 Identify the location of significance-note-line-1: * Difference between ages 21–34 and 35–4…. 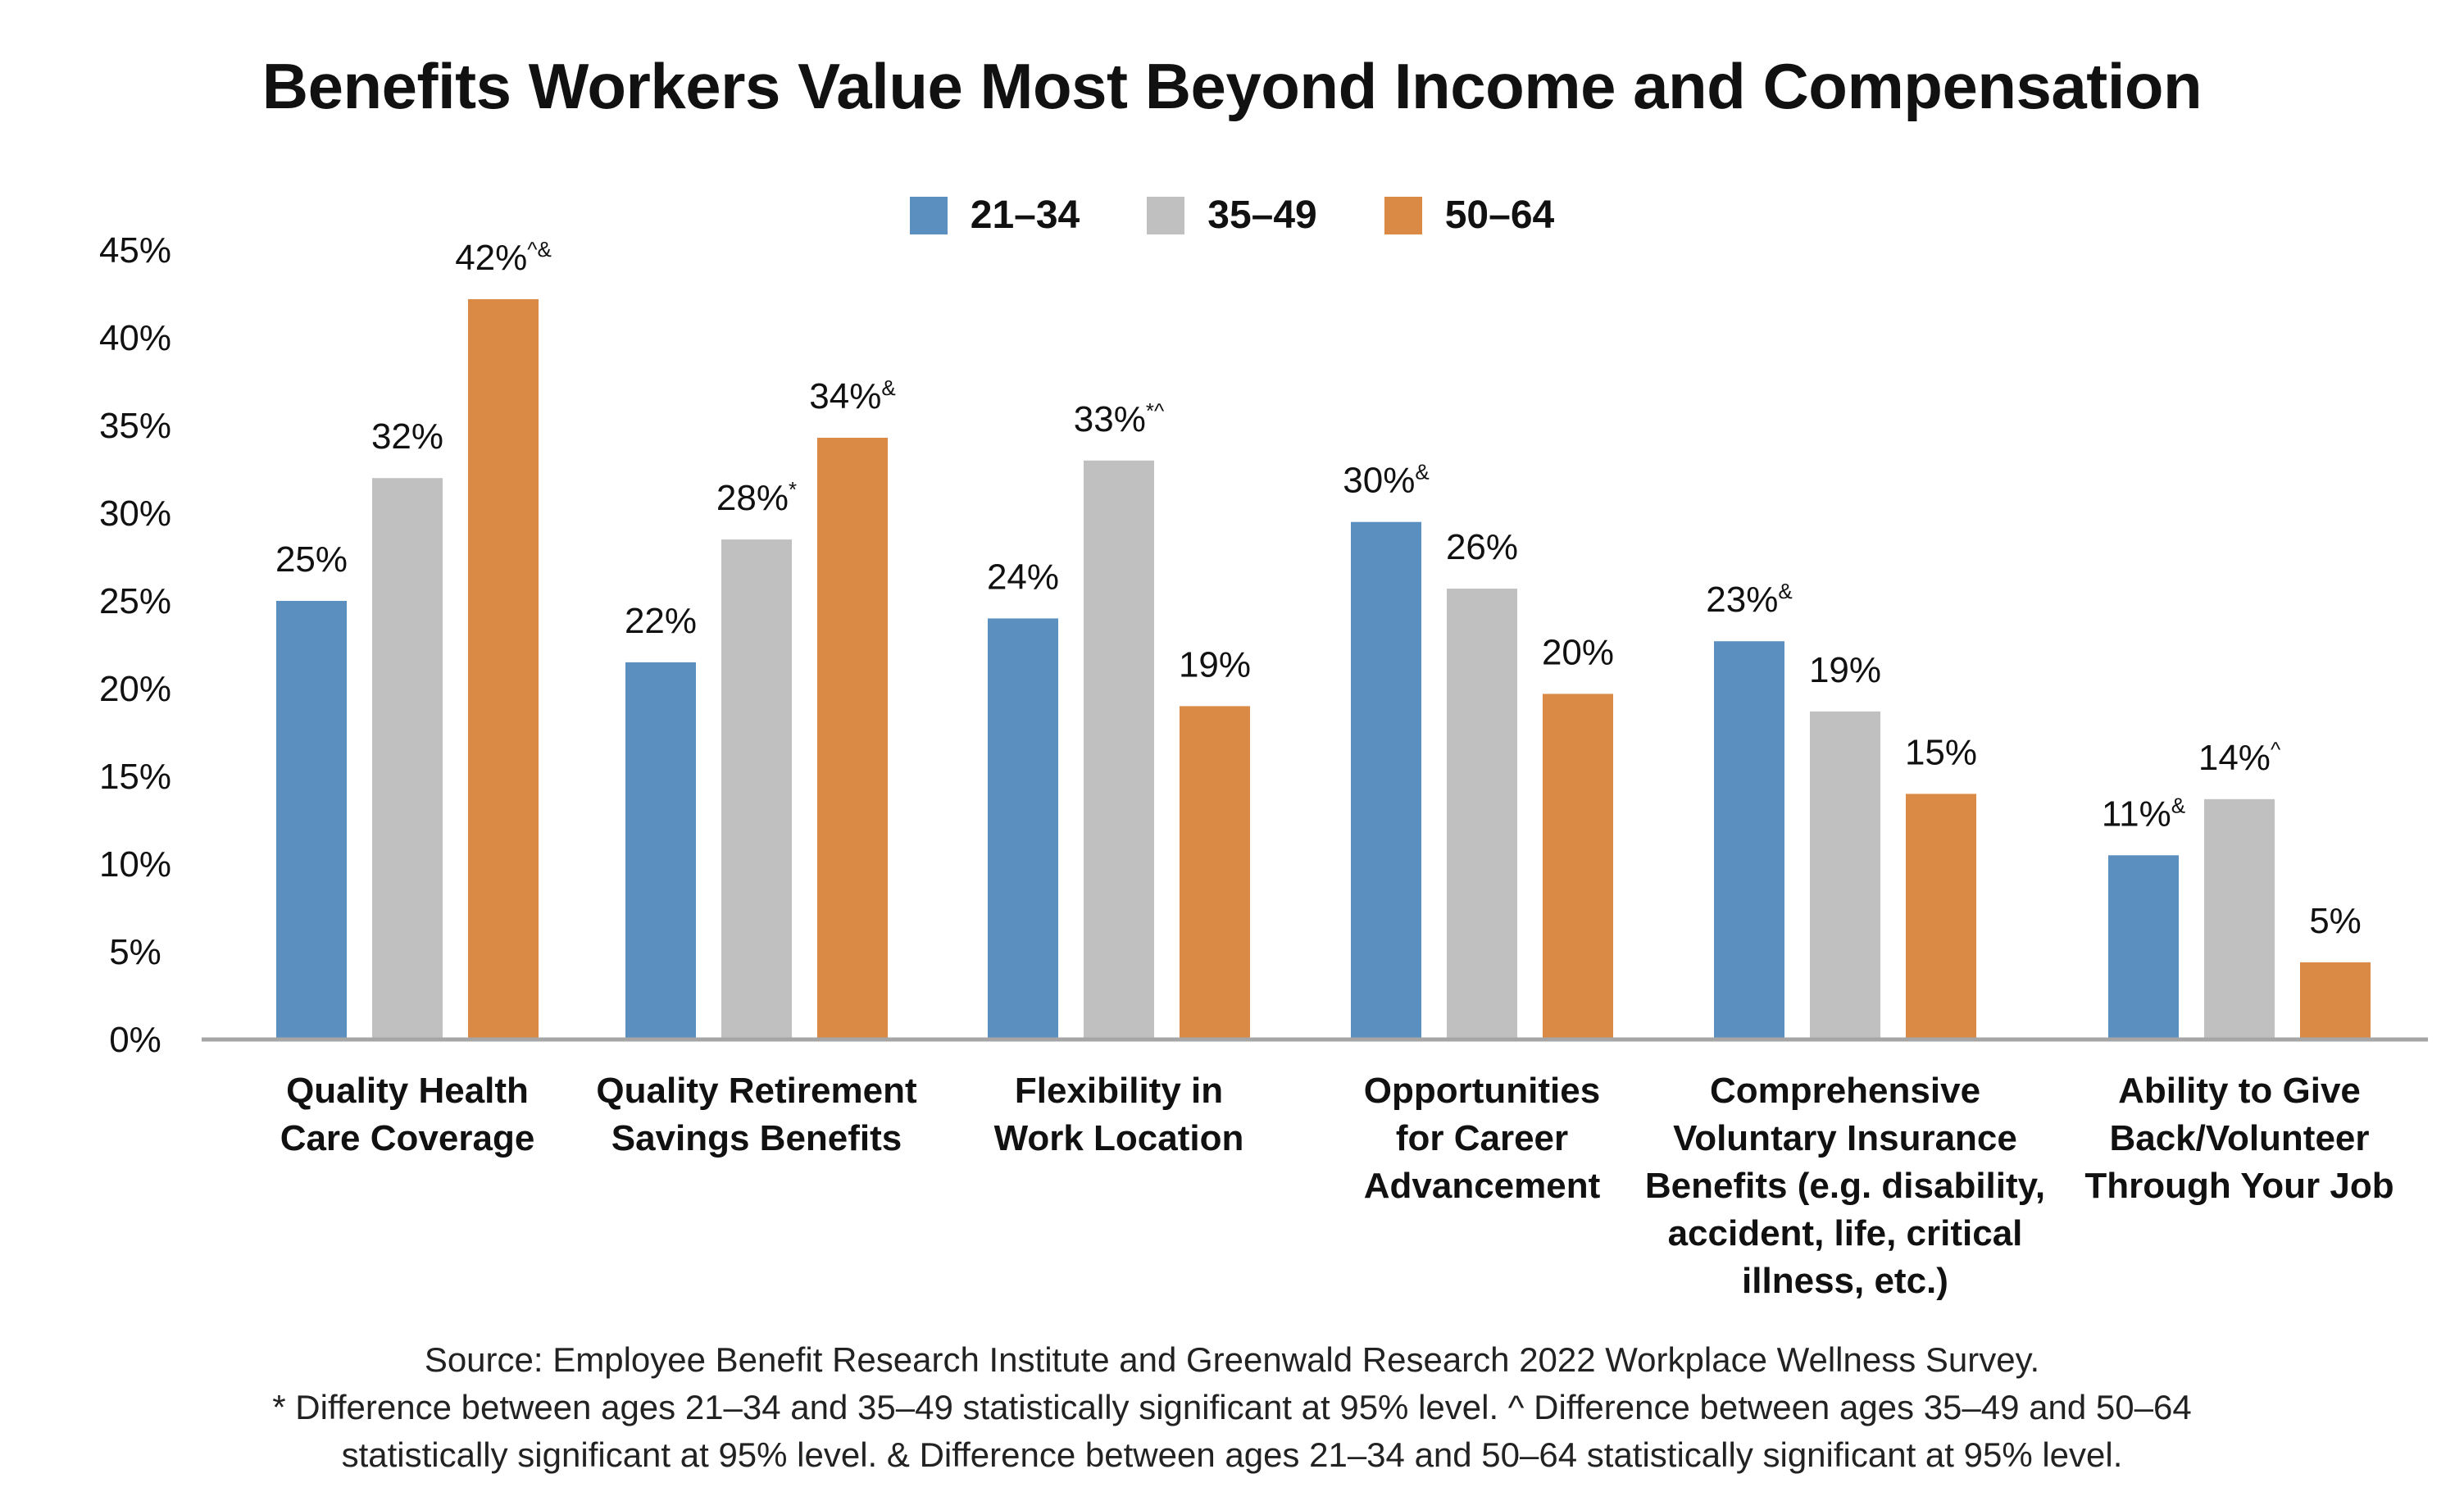
(1232, 1407).